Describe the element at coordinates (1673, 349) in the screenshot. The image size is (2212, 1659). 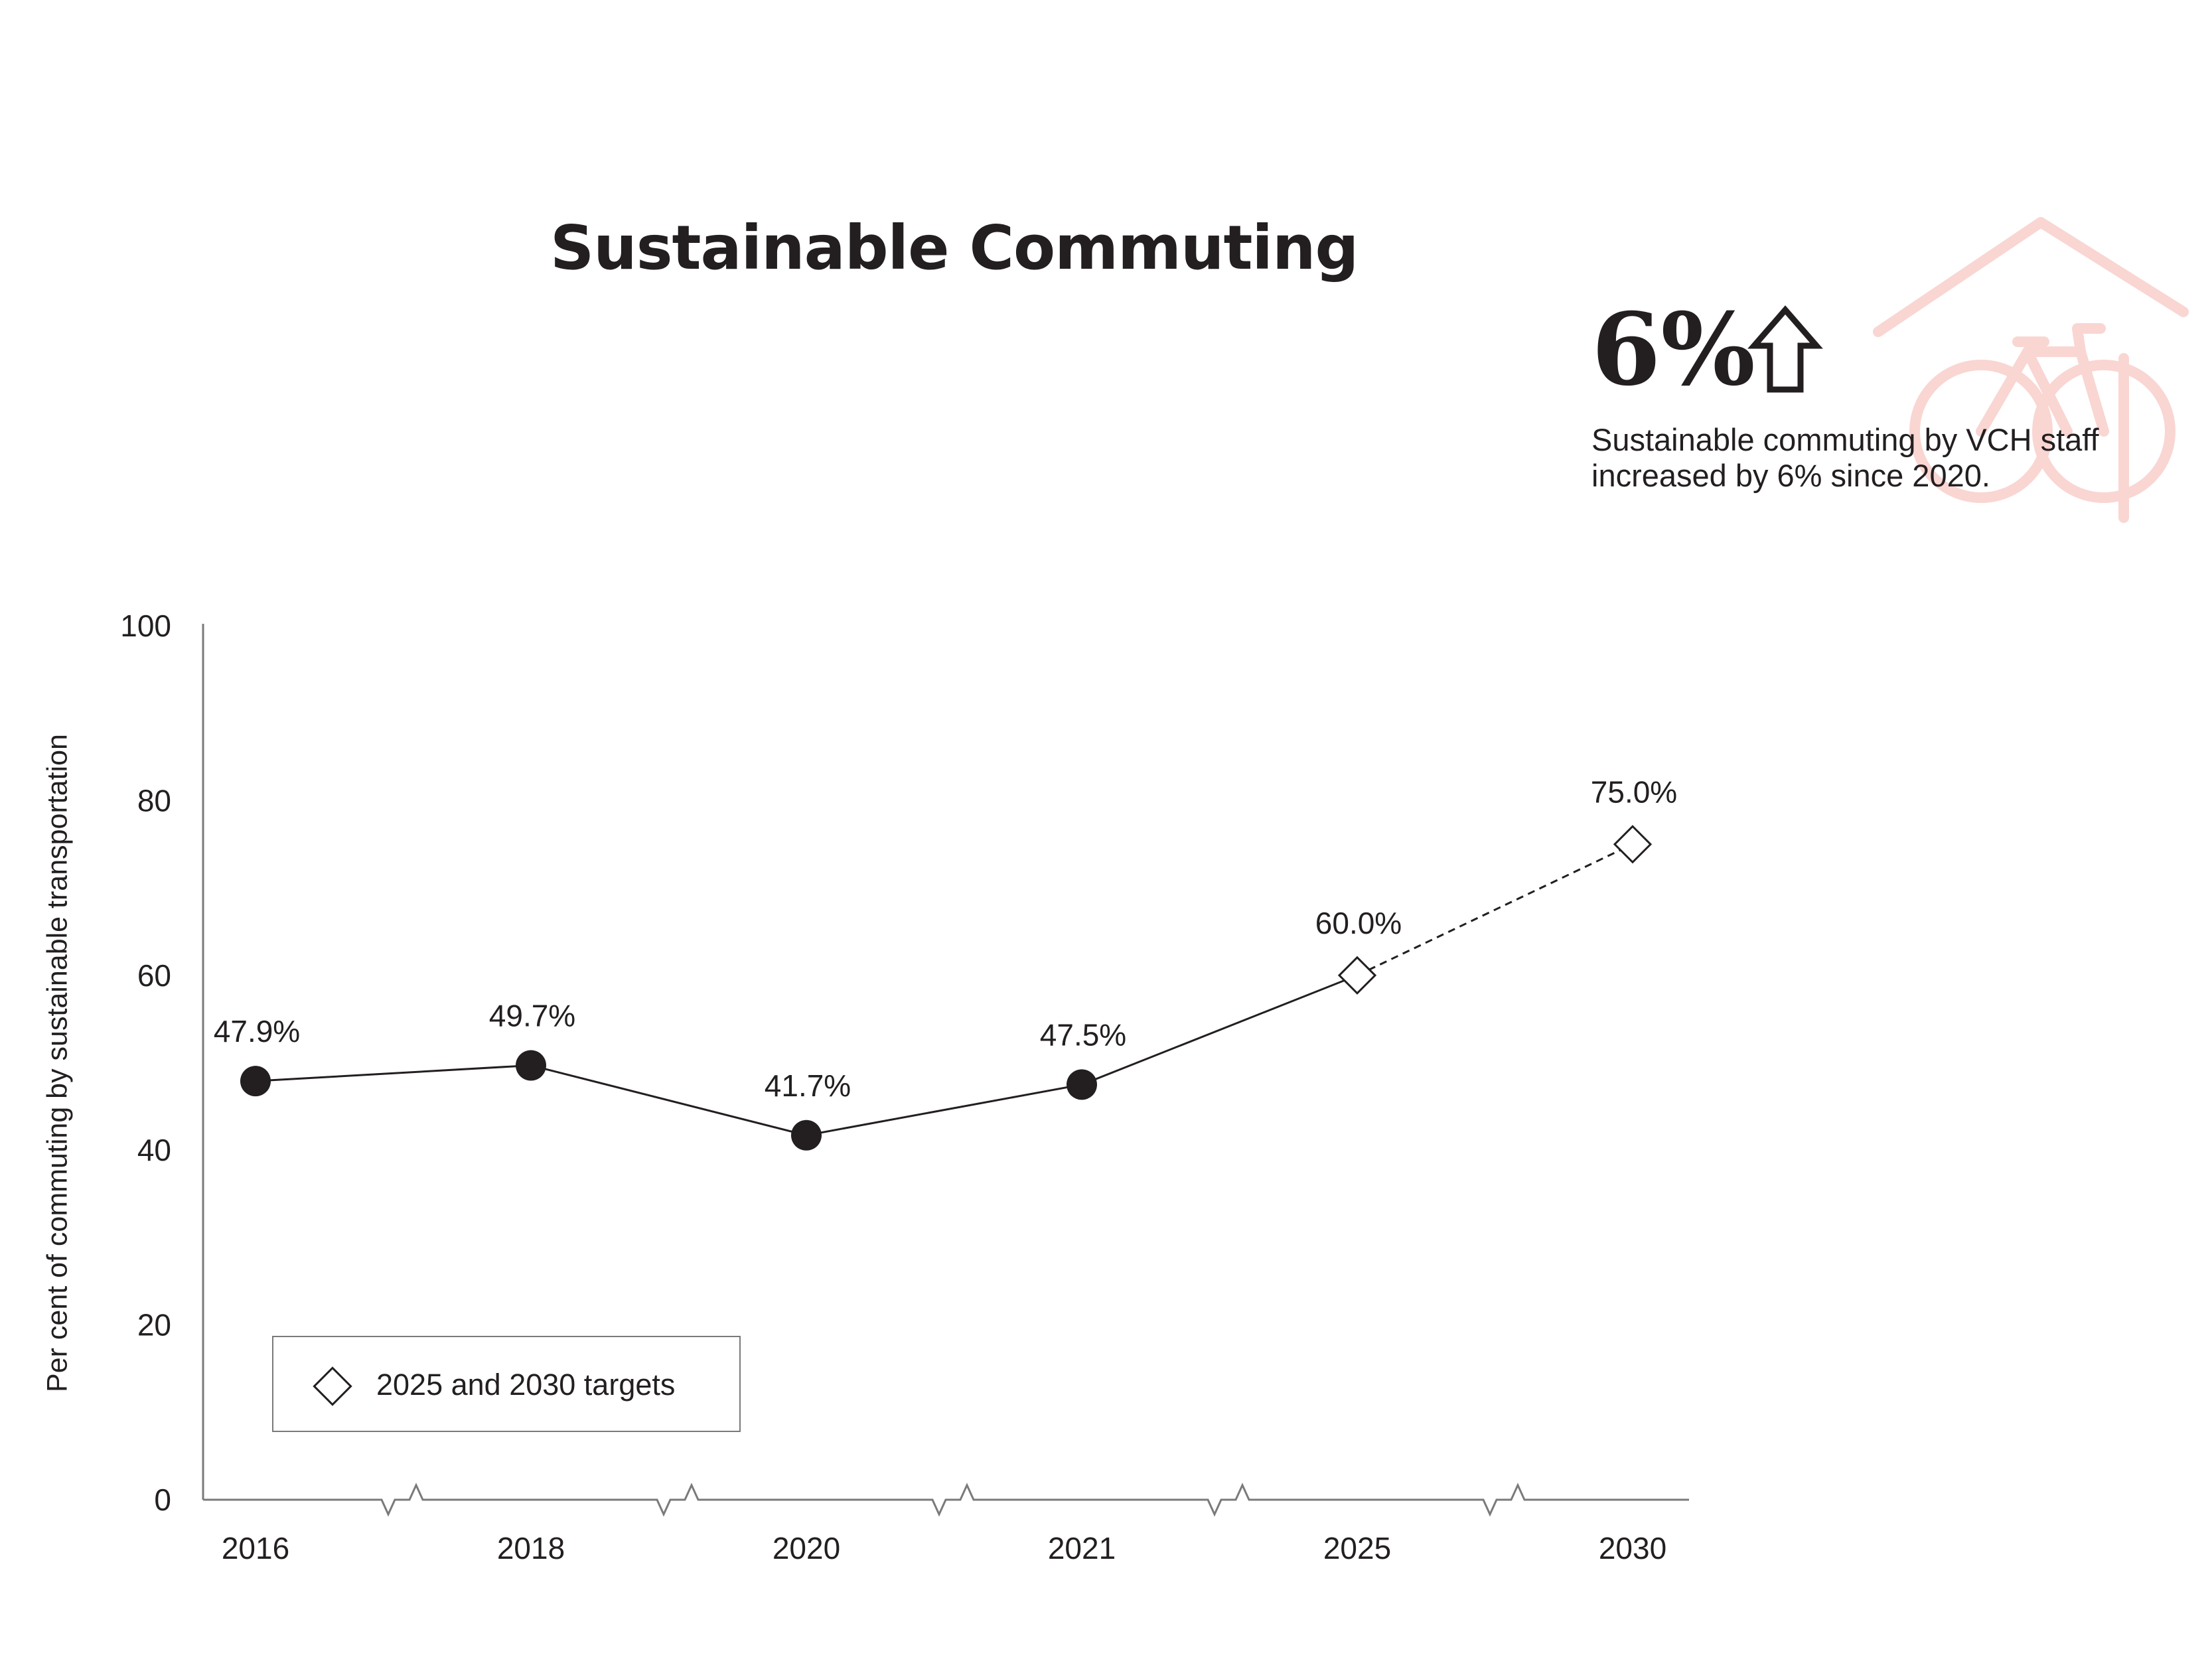
I see `callout-value: 6%` at that location.